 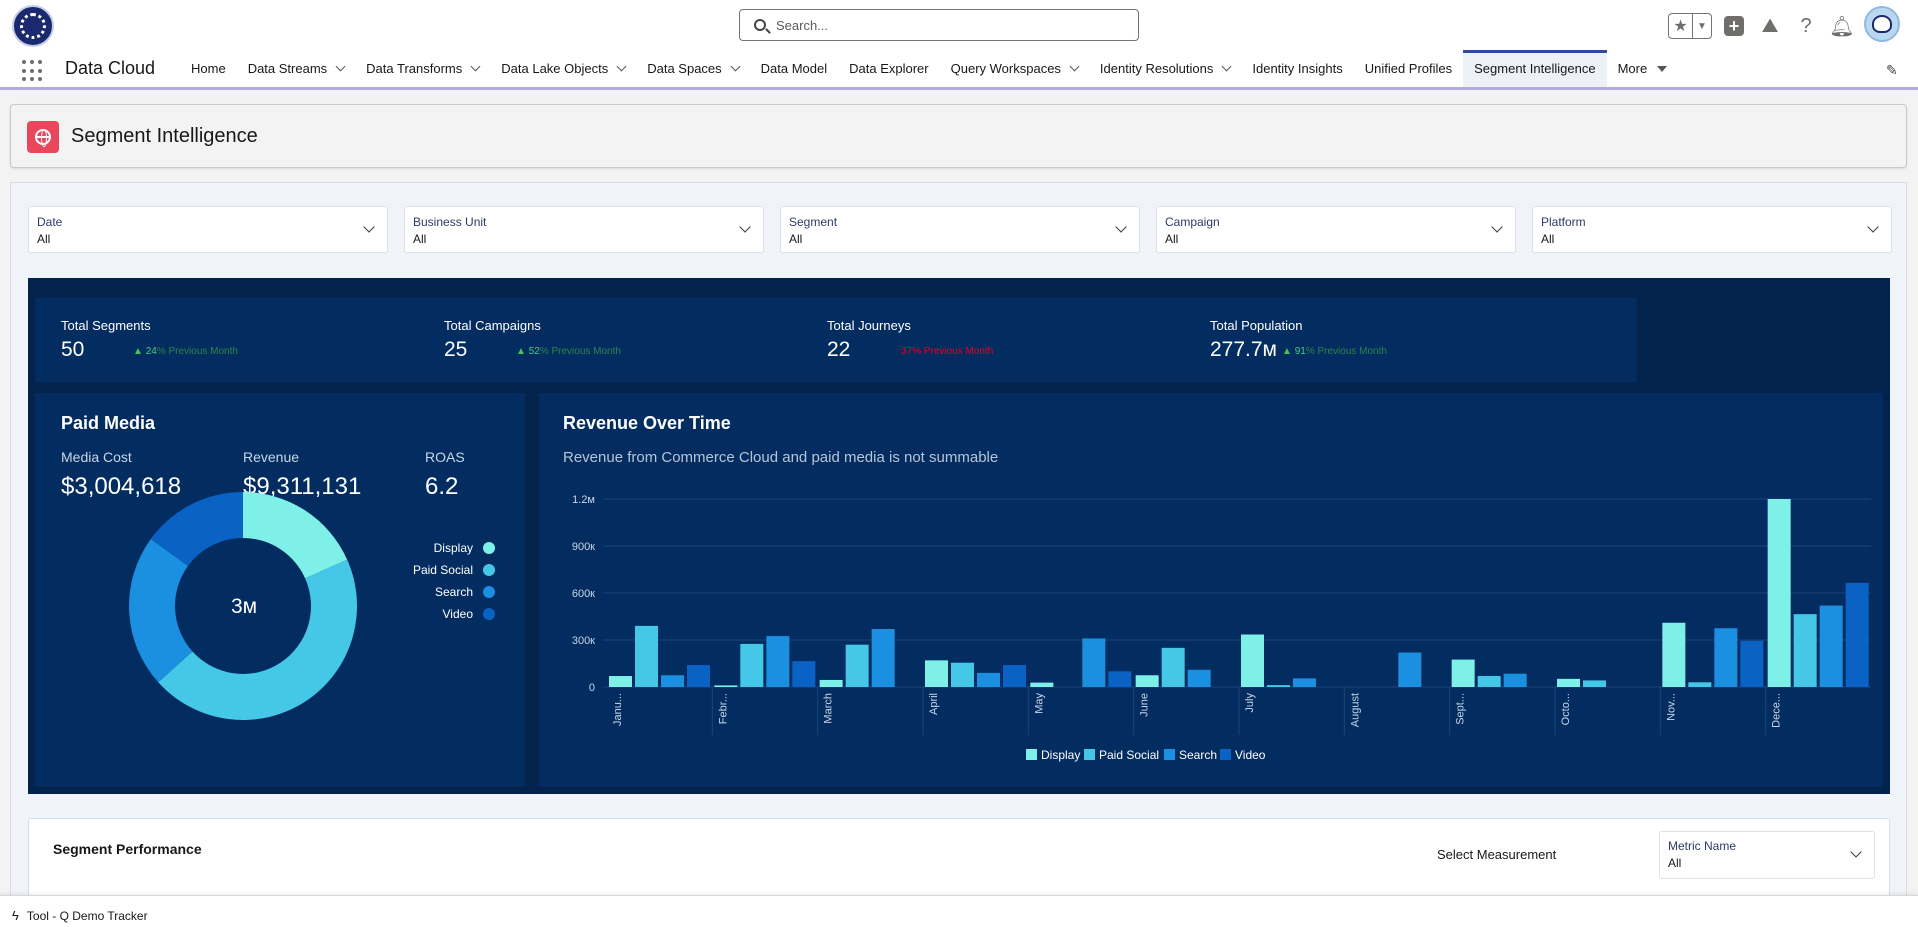 What do you see at coordinates (208, 68) in the screenshot?
I see `nav-tab-home: Home` at bounding box center [208, 68].